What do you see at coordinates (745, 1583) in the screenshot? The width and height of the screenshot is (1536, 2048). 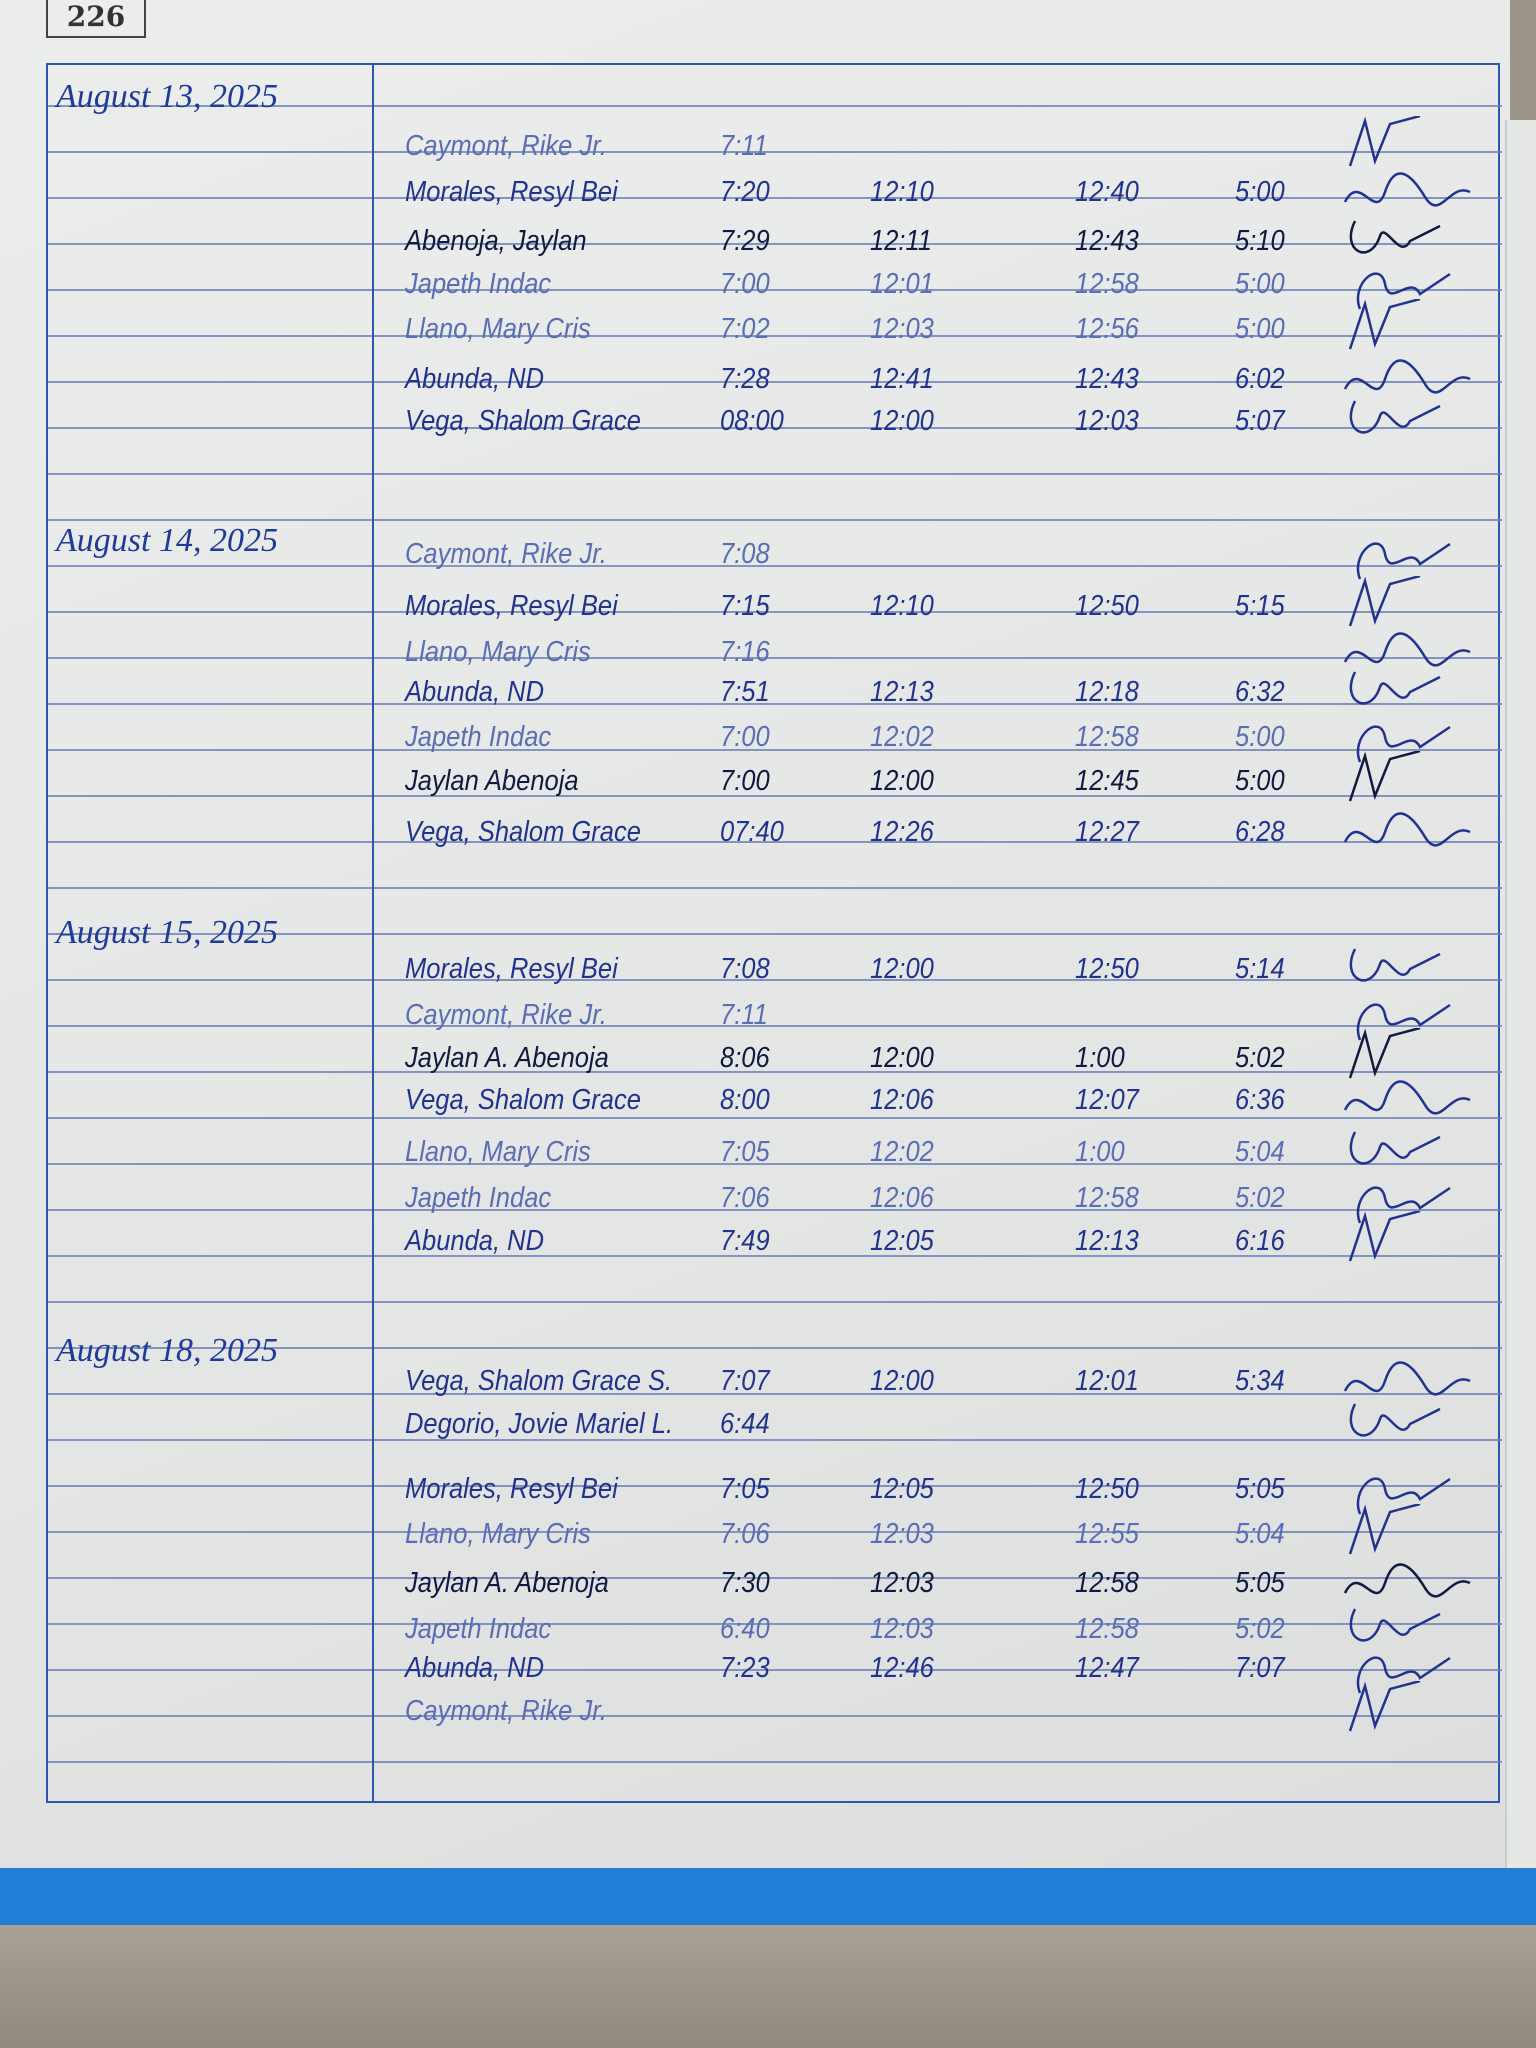 I see `time-in-am: 7:30` at bounding box center [745, 1583].